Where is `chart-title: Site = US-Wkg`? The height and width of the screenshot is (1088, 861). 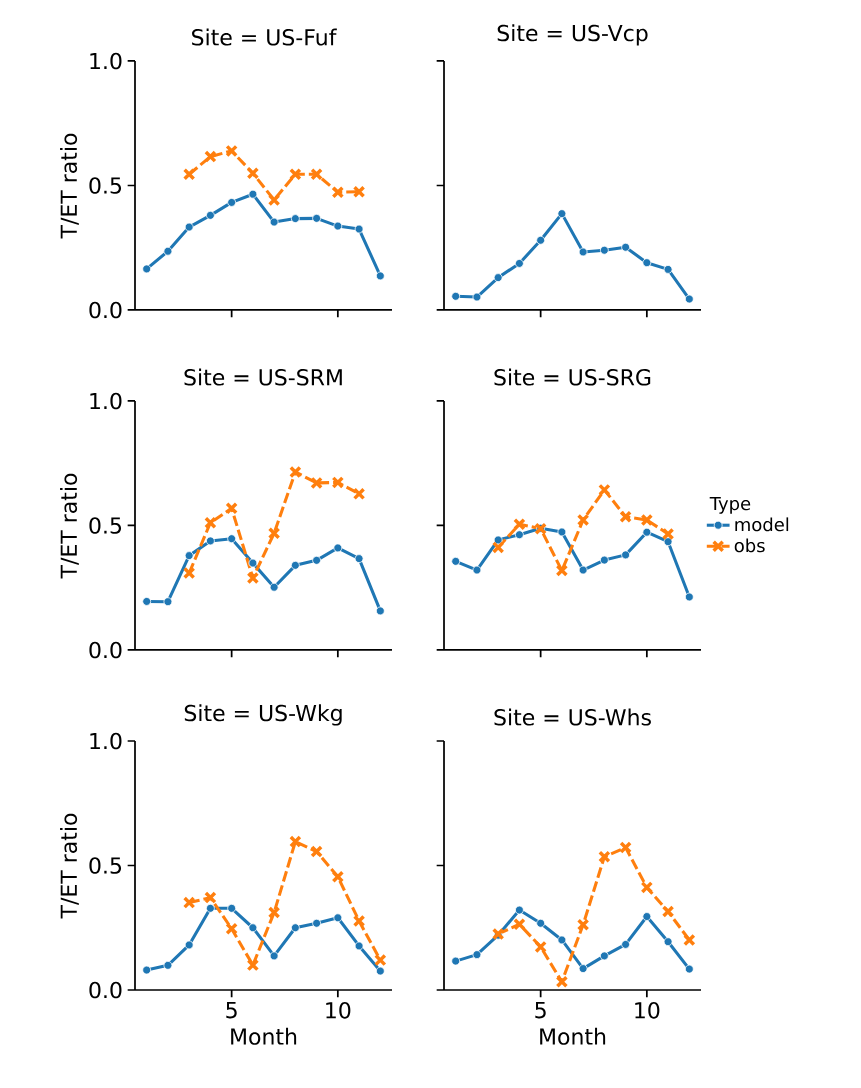
chart-title: Site = US-Wkg is located at coordinates (263, 715).